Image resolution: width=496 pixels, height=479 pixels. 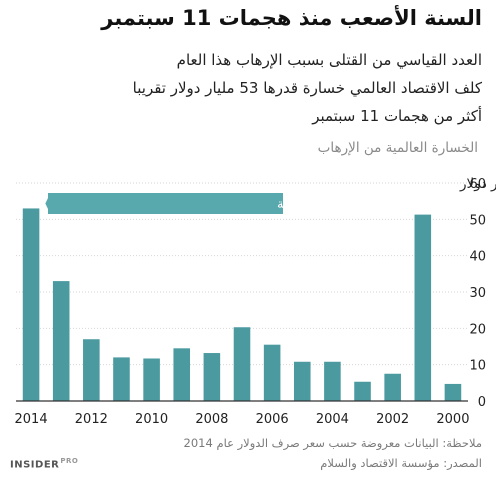 I want to click on bar-2004, so click(x=332, y=381).